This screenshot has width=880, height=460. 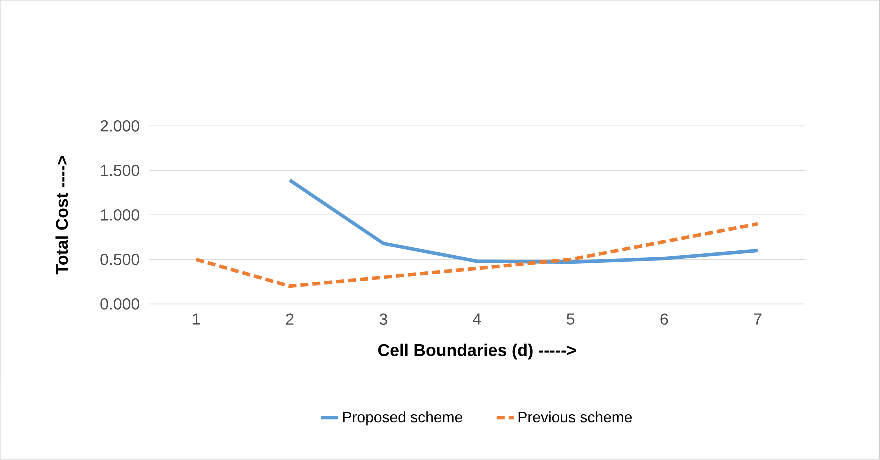 I want to click on y-tick-label: 2.000, so click(x=120, y=126).